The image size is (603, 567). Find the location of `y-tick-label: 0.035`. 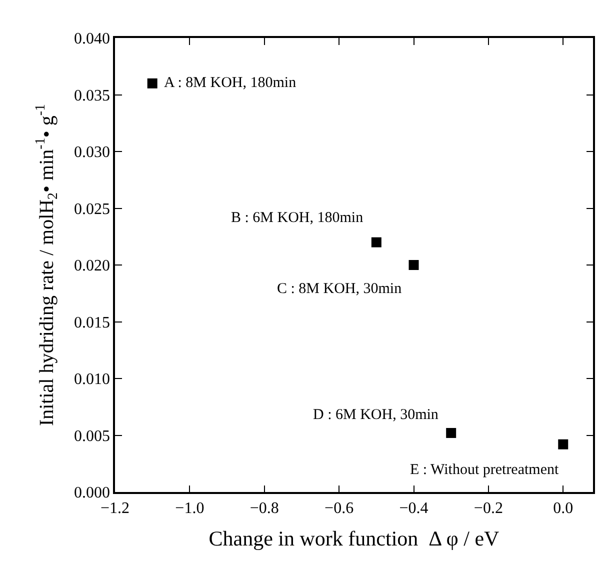

y-tick-label: 0.035 is located at coordinates (92, 95).